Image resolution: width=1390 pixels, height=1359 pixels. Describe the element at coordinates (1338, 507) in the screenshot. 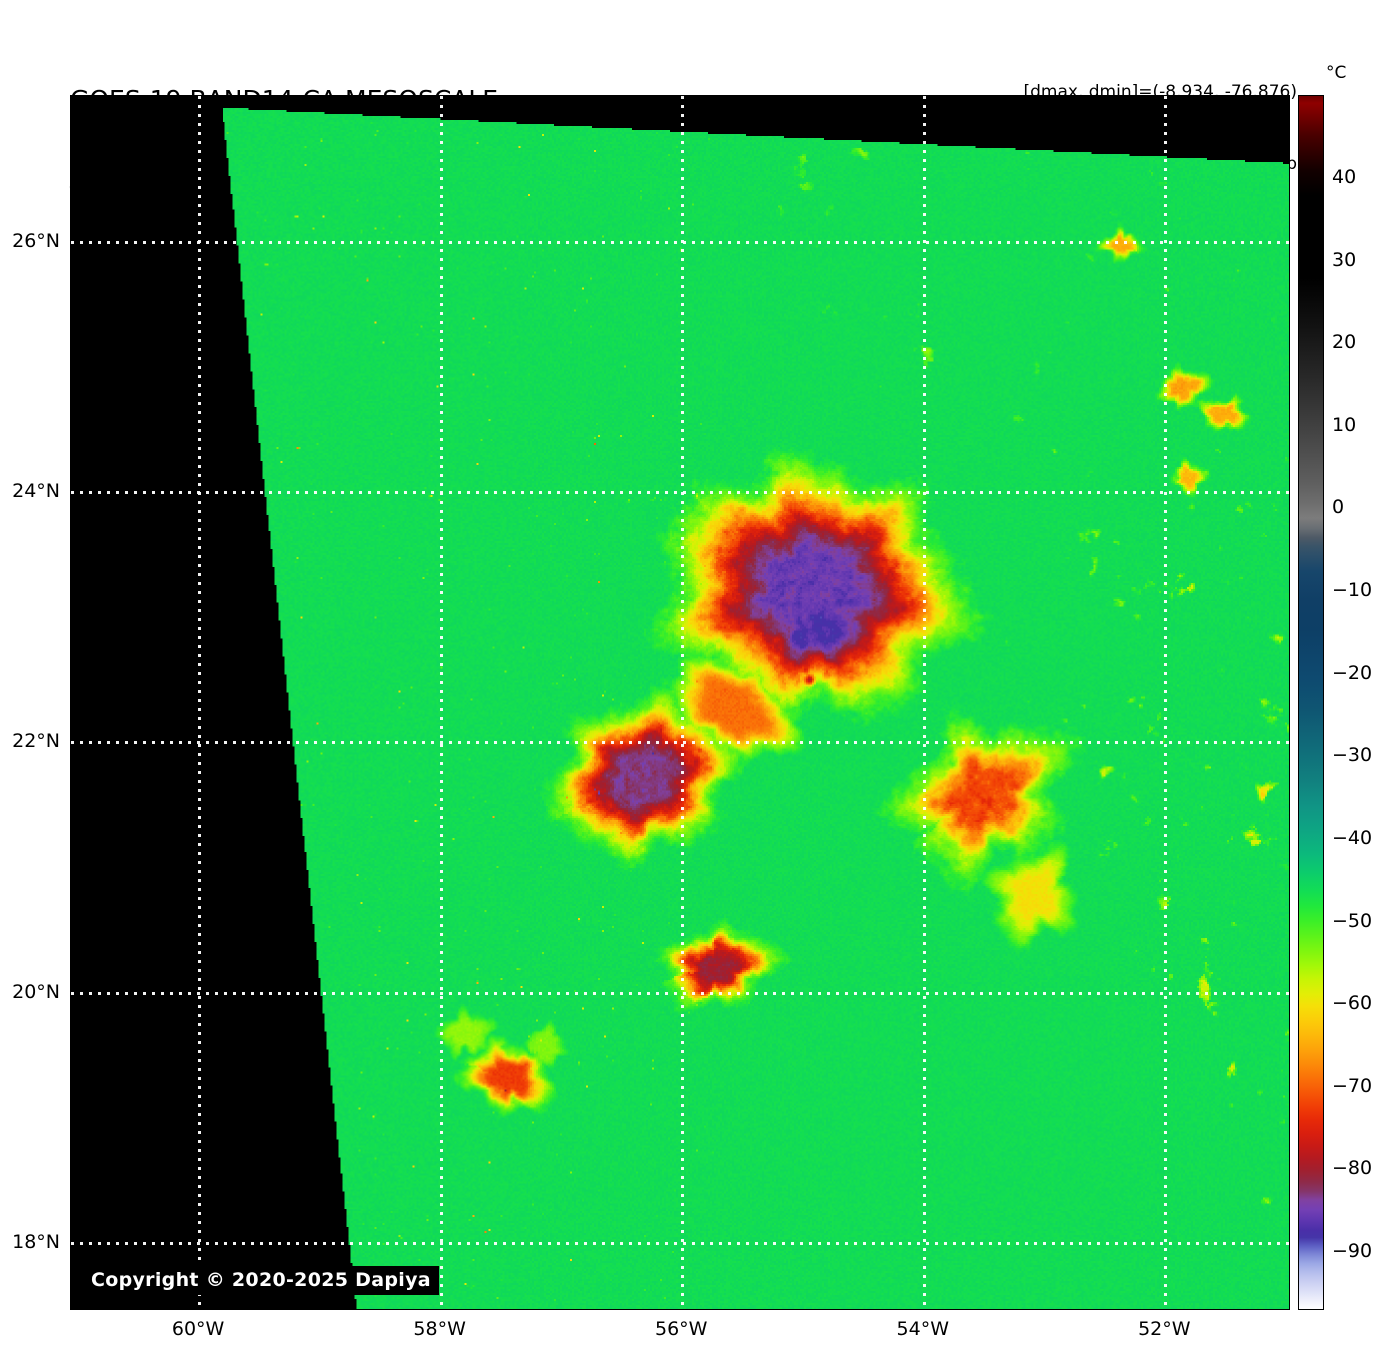

I see `colorbar-tick-label: 0` at that location.